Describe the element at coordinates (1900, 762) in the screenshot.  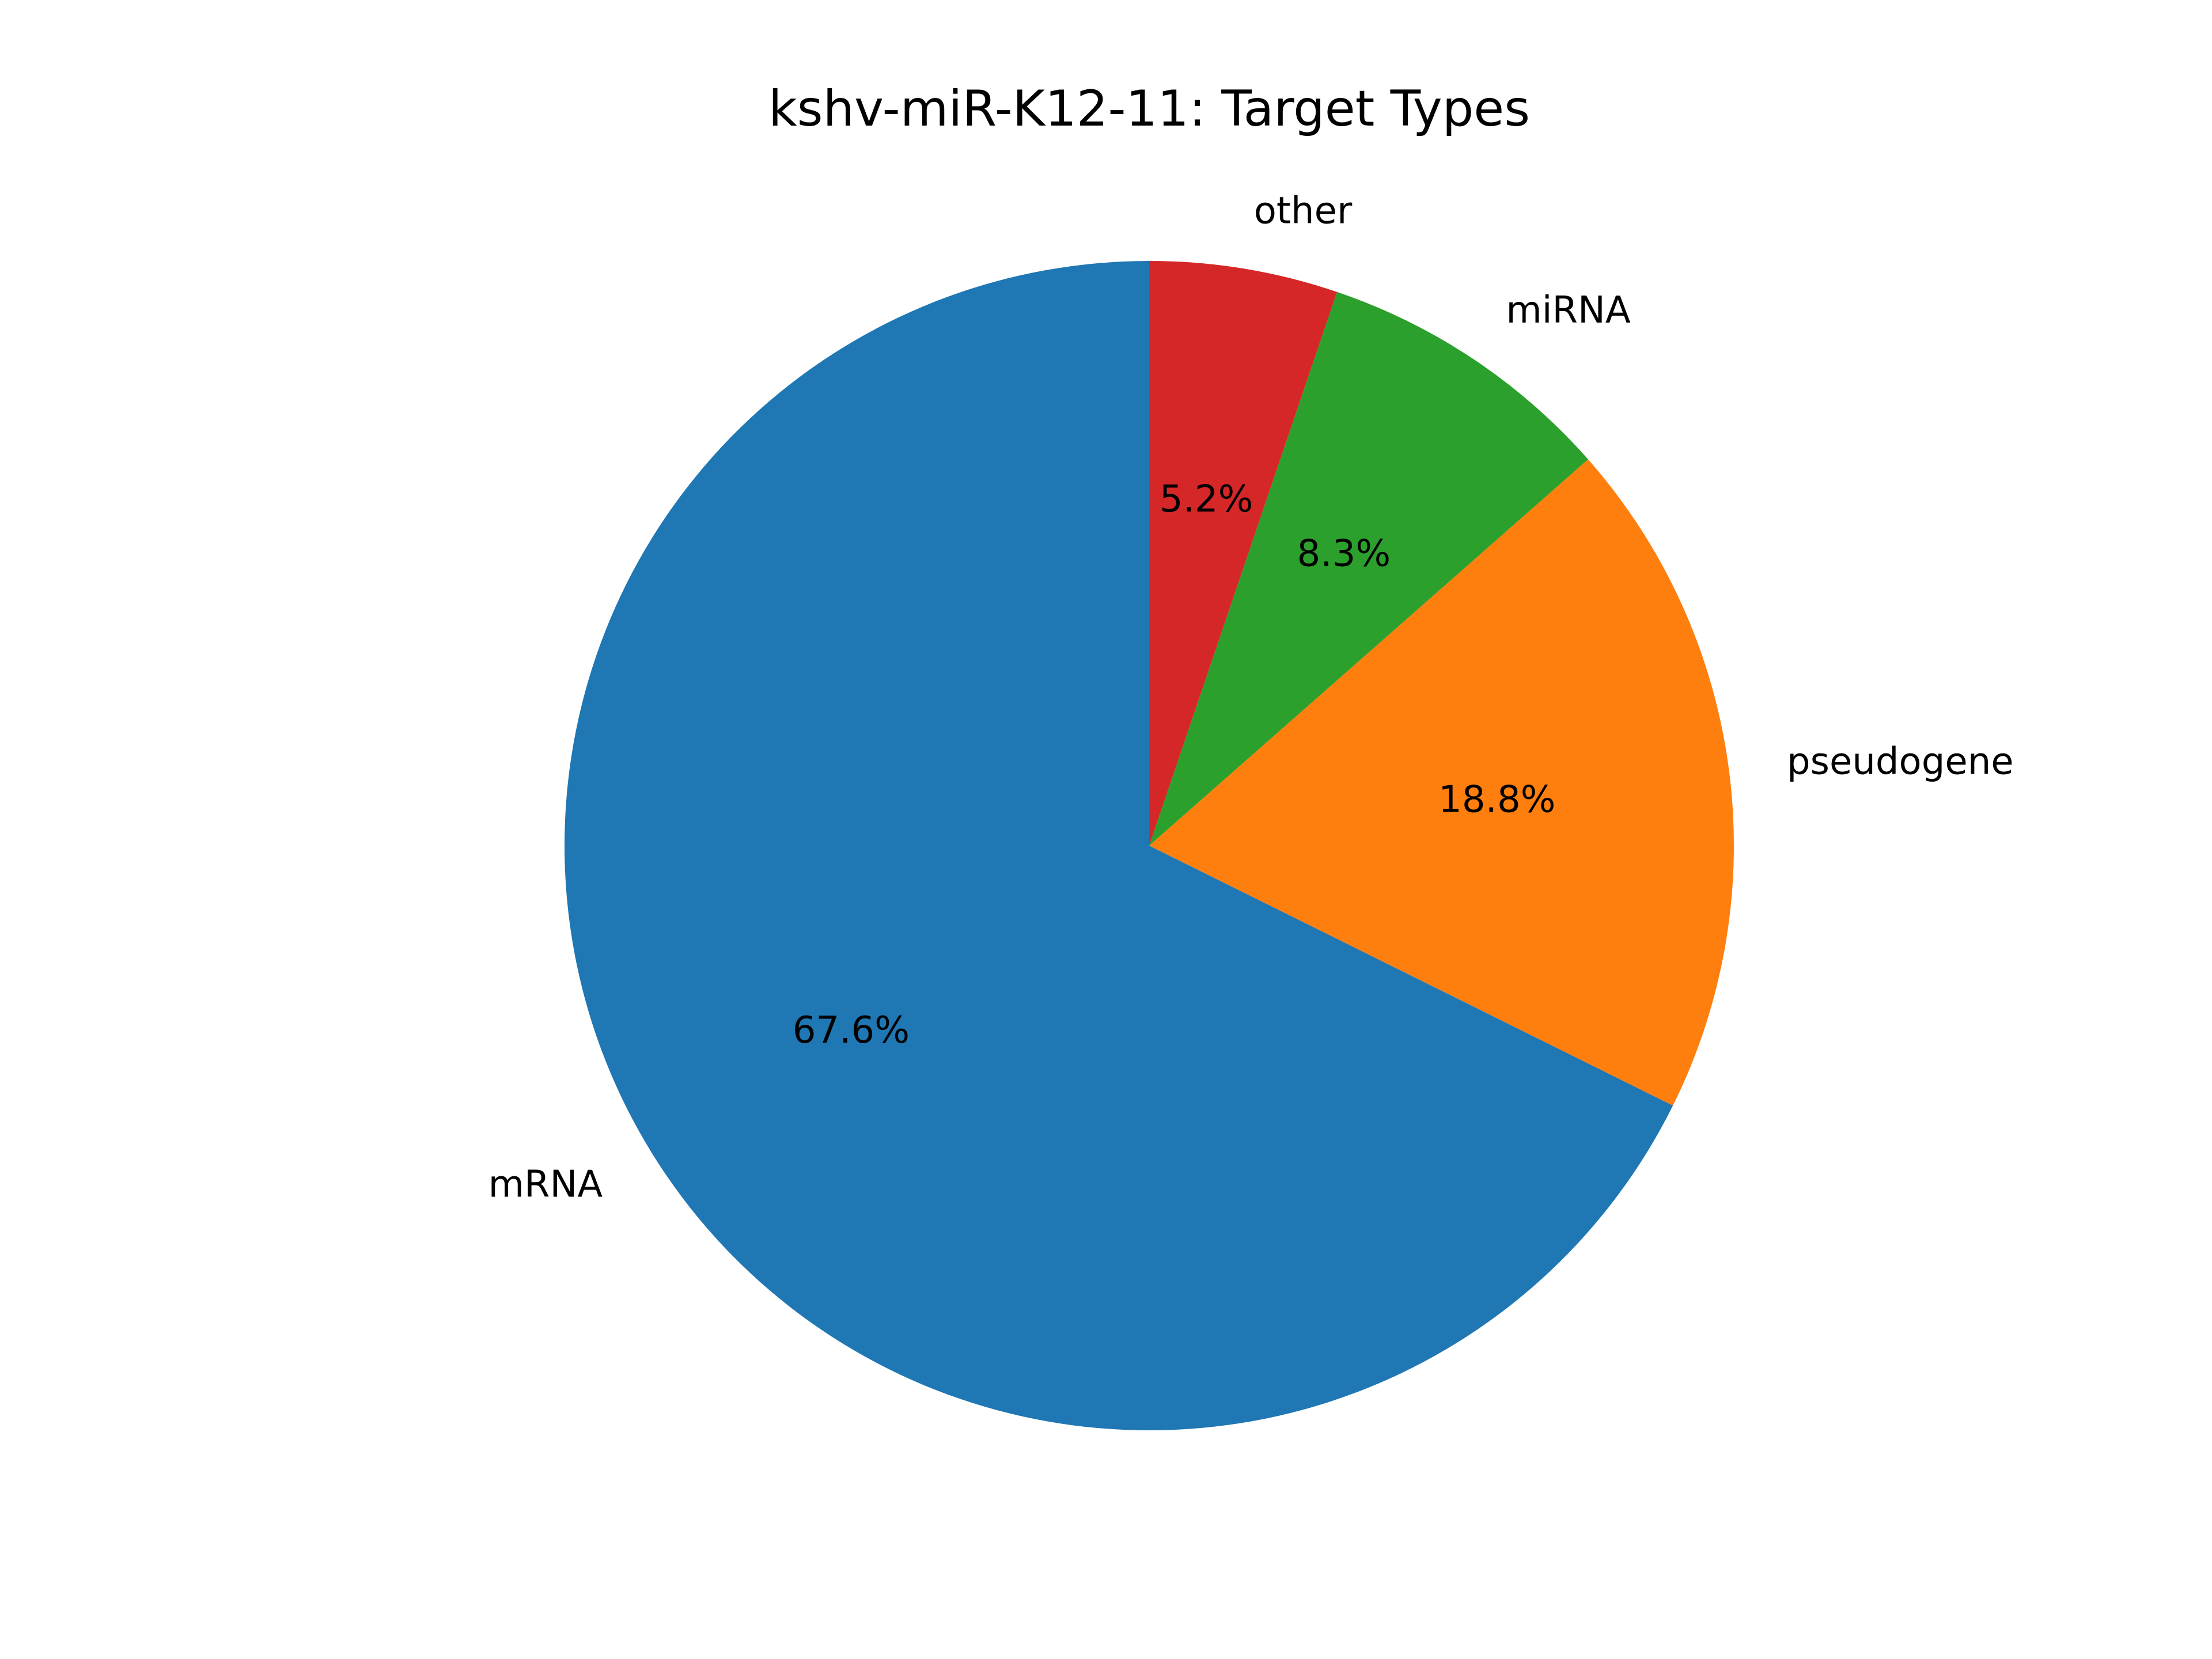
I see `slice-label-pseudogene: pseudogene` at that location.